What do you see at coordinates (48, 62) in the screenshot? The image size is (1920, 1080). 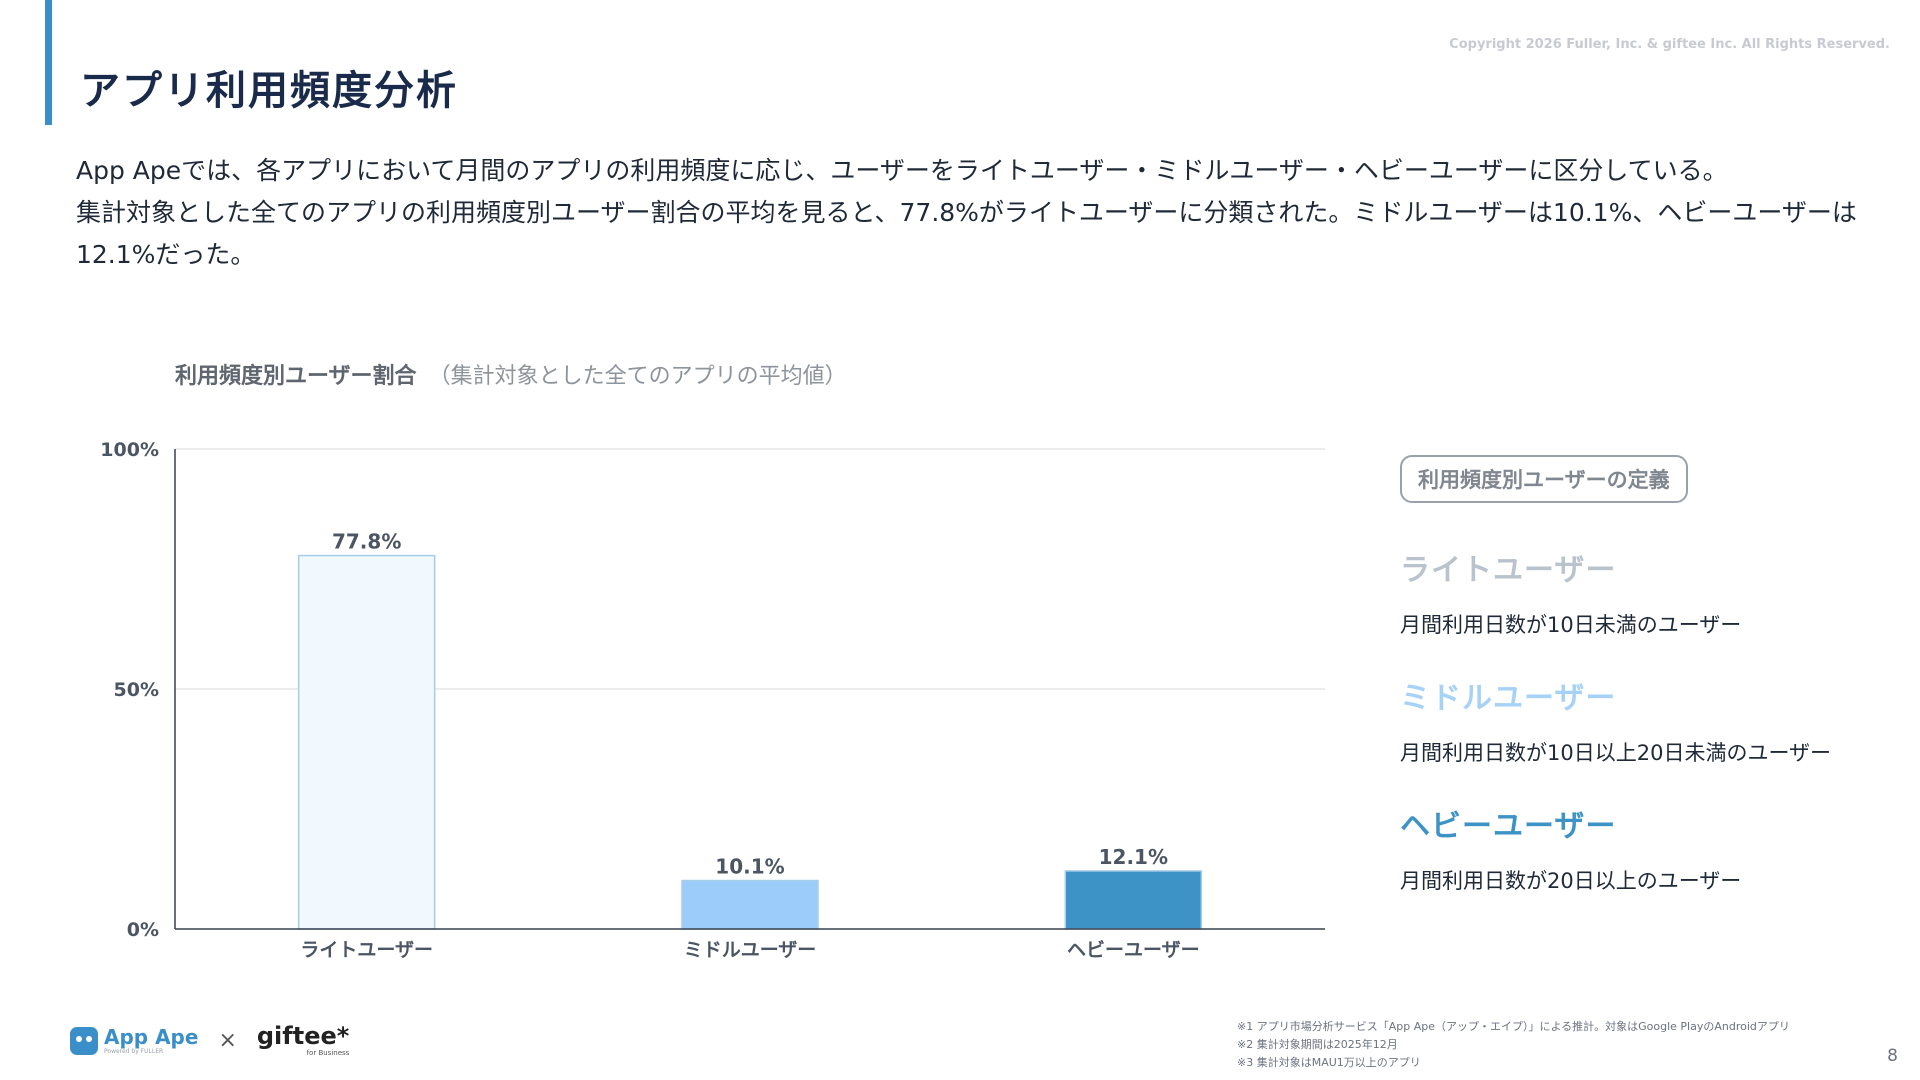 I see `title-accent-bar` at bounding box center [48, 62].